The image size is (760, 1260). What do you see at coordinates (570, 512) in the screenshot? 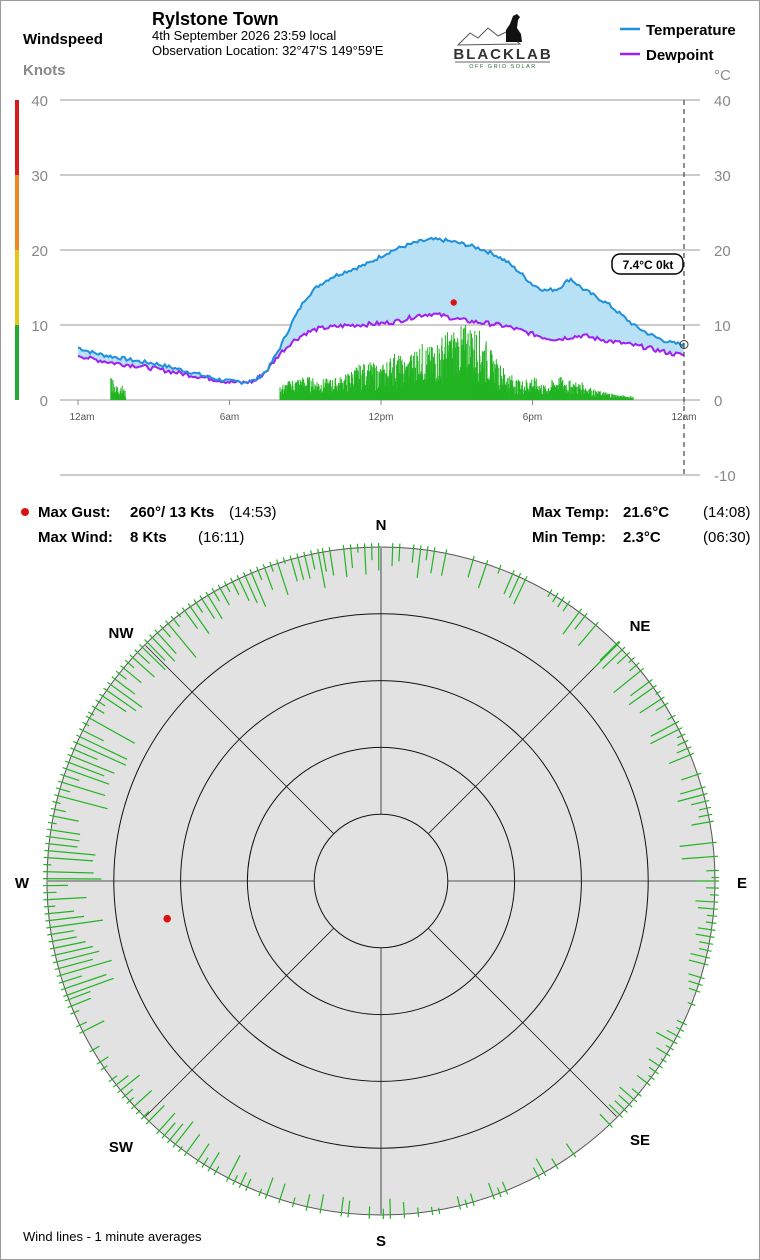
I see `max-temp-label: Max Temp:` at bounding box center [570, 512].